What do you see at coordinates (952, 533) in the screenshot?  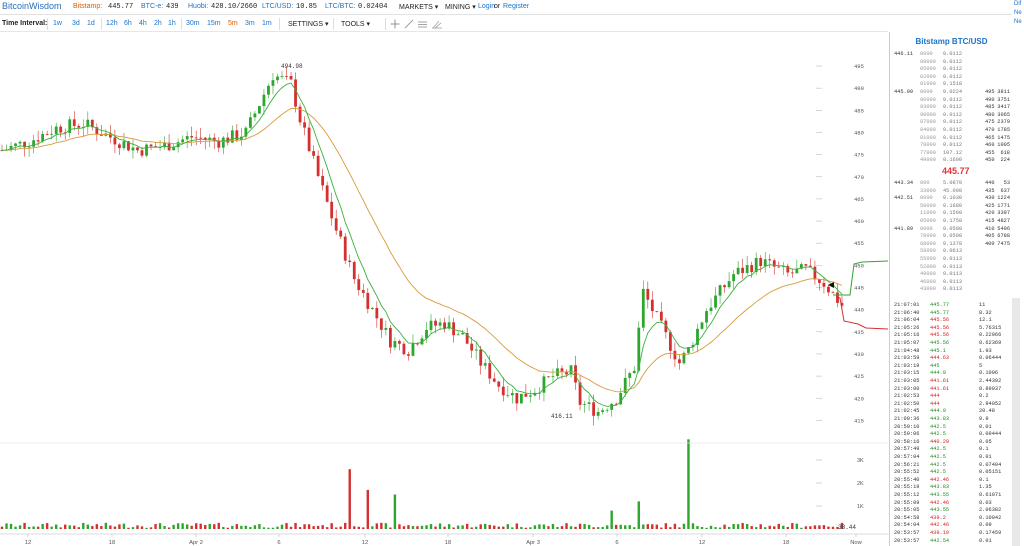 I see `trade-row: 20:53:57 439.19 0.17459` at bounding box center [952, 533].